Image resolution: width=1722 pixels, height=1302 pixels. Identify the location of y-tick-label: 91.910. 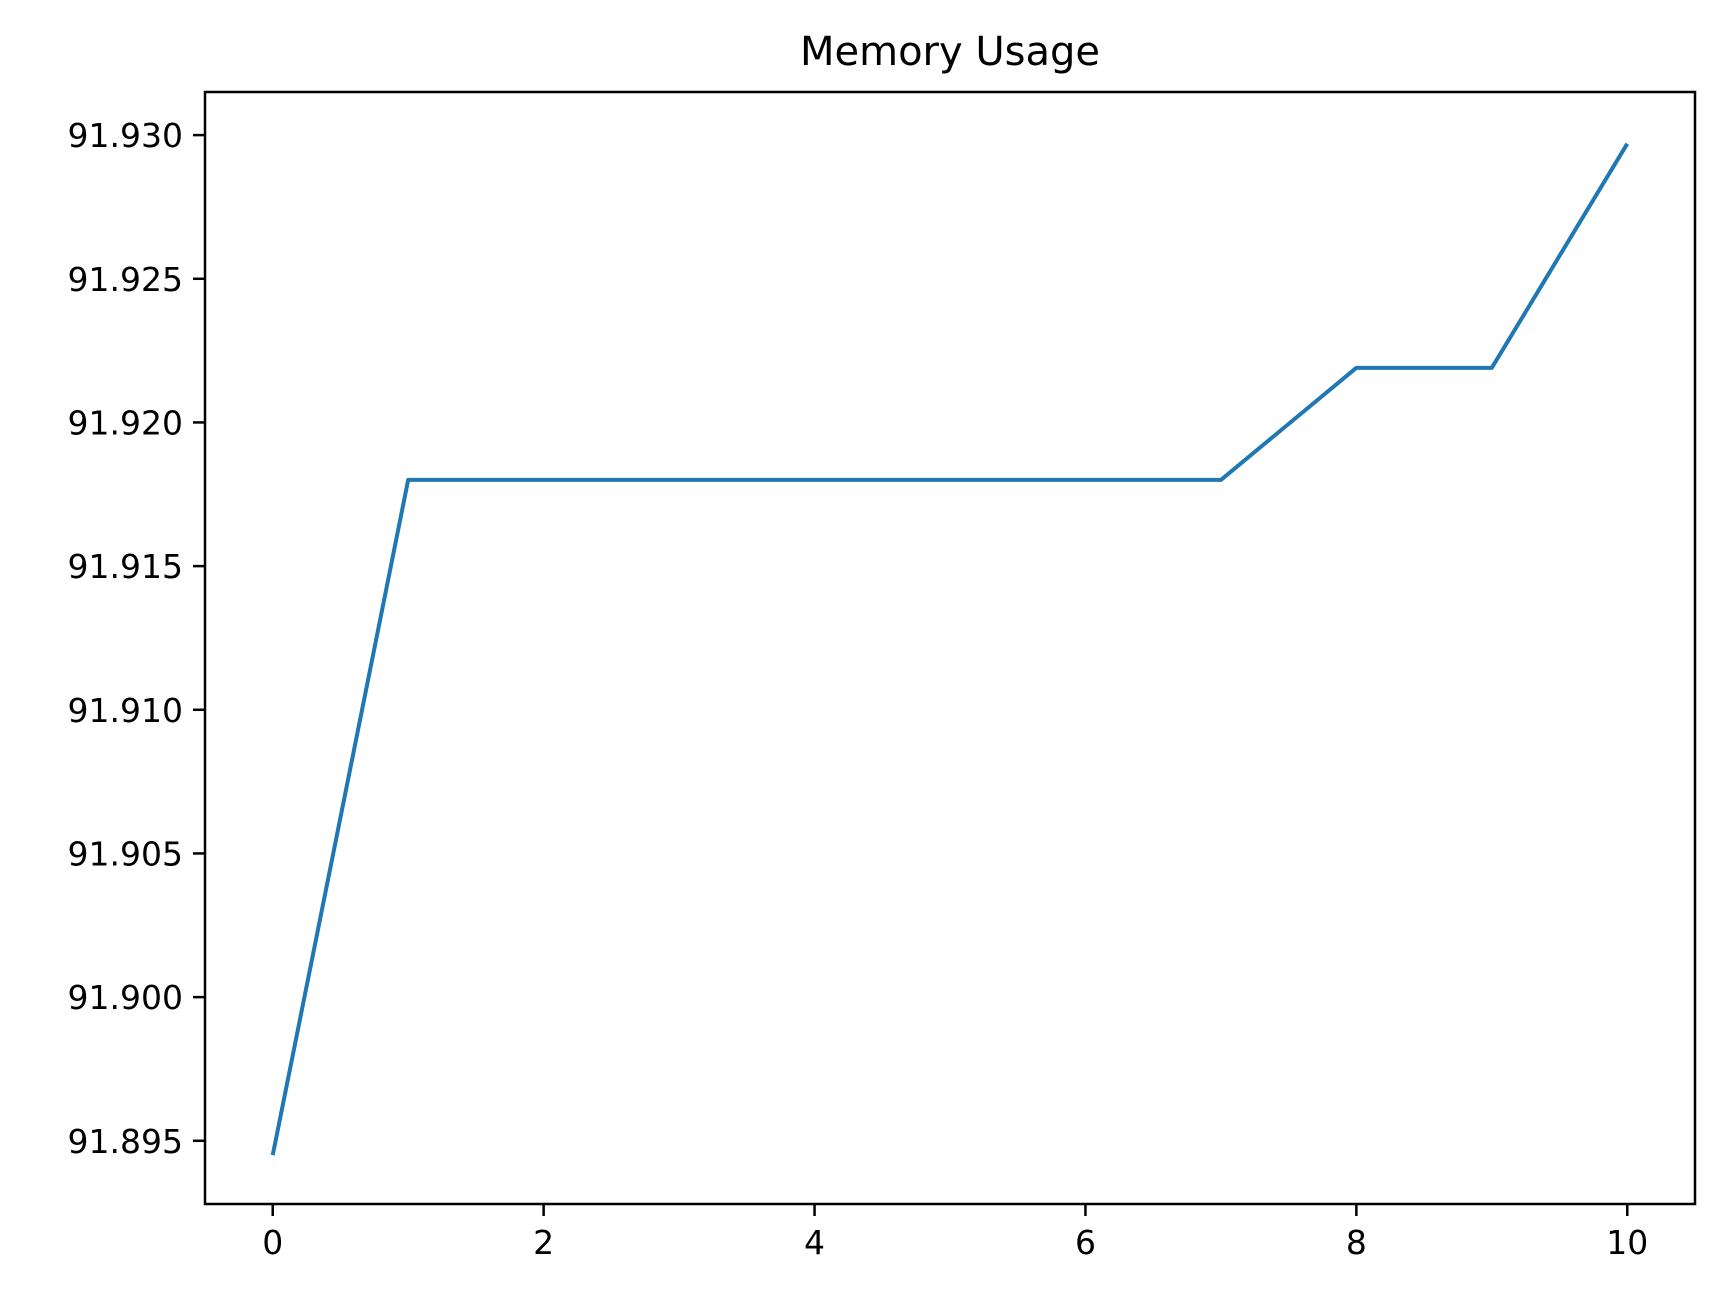
(125, 710).